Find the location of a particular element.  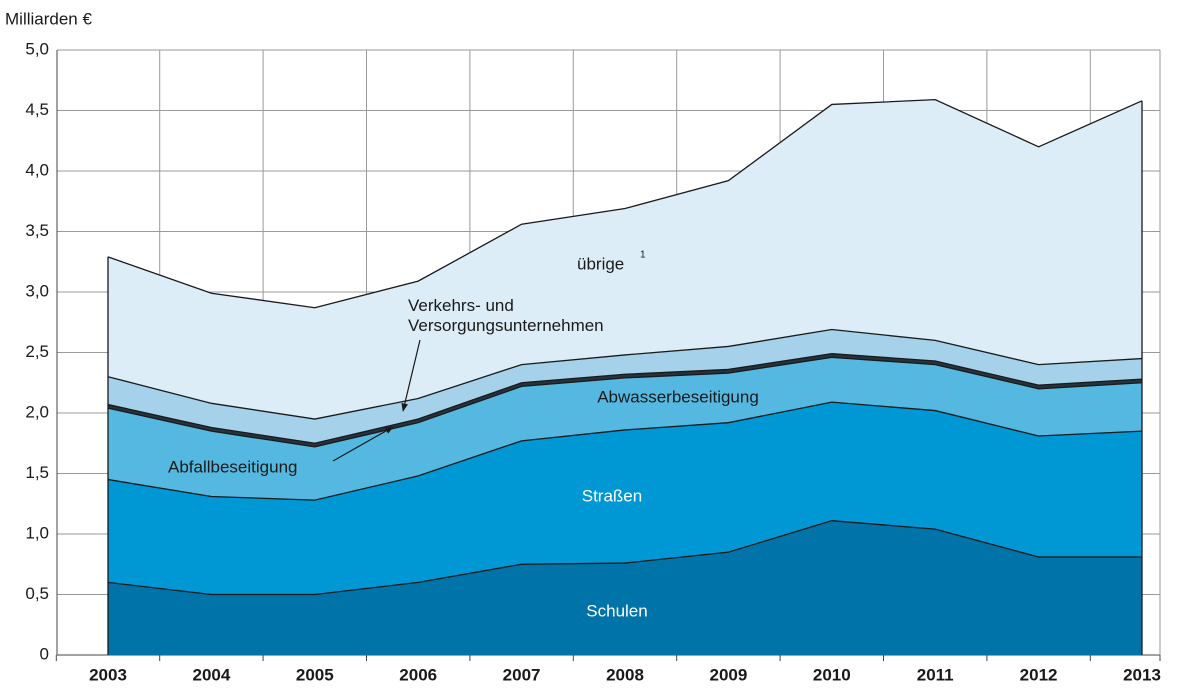

y-tick-label: 1,0 is located at coordinates (37, 532).